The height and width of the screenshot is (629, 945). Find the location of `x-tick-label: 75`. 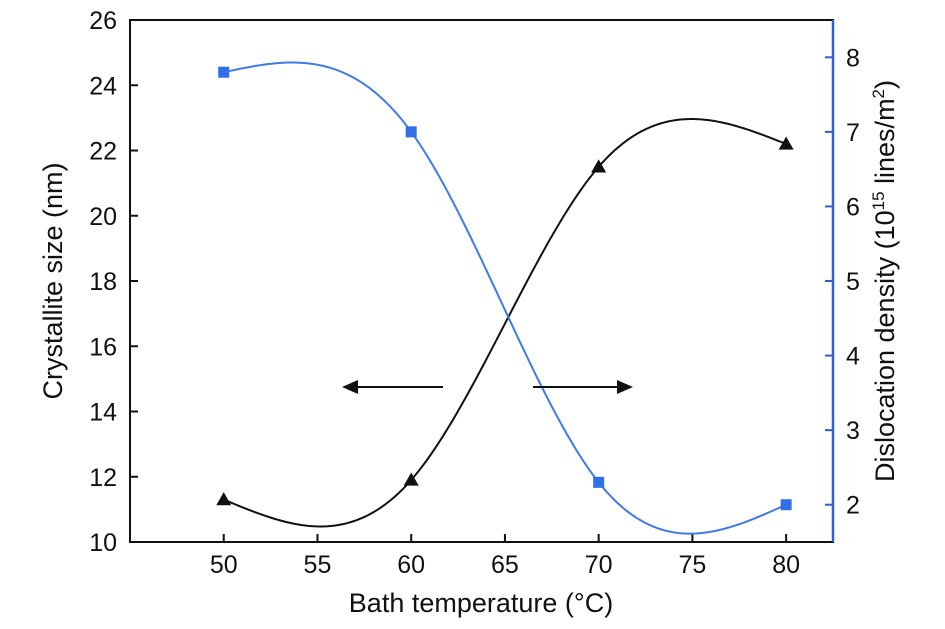

x-tick-label: 75 is located at coordinates (692, 565).